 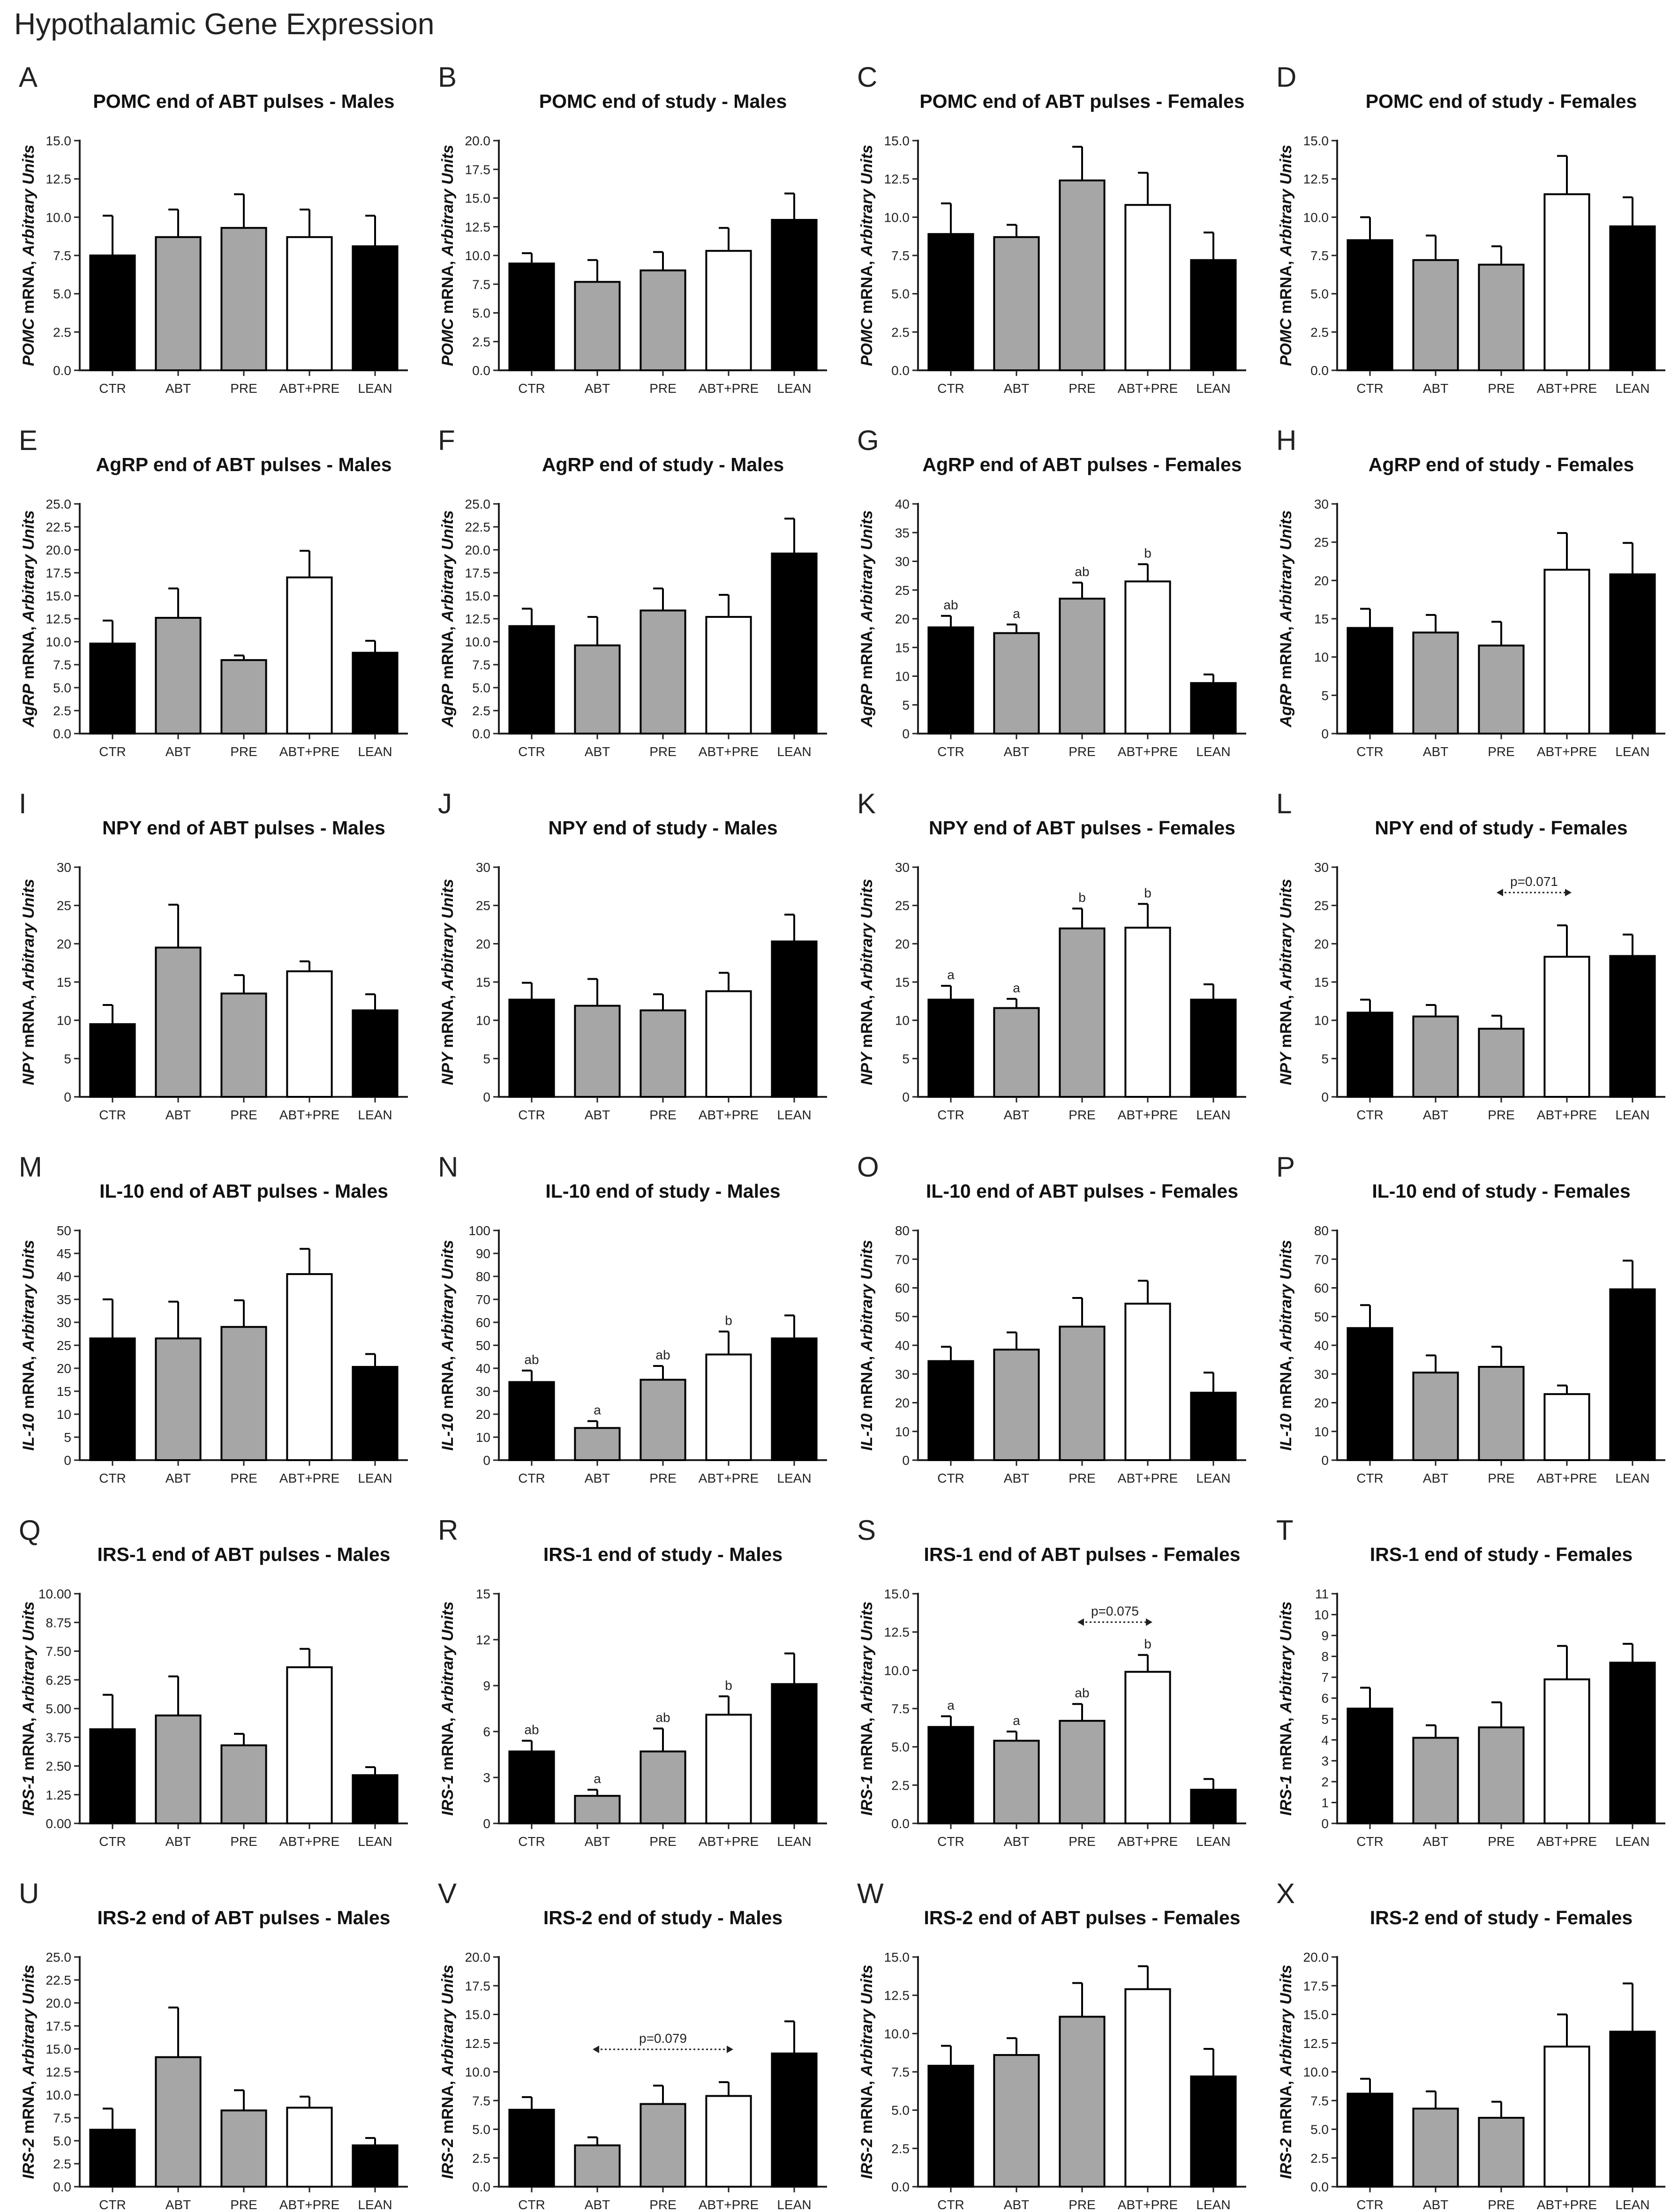 What do you see at coordinates (447, 1893) in the screenshot?
I see `panel-letter: V` at bounding box center [447, 1893].